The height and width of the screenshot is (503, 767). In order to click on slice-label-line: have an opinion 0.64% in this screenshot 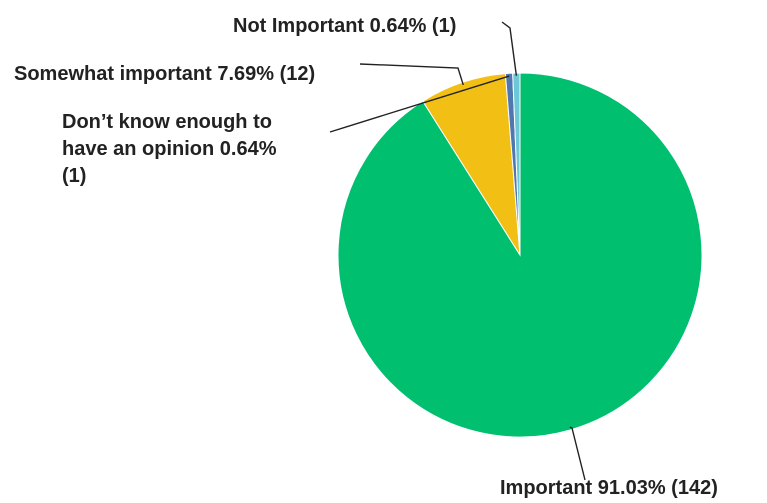, I will do `click(169, 149)`.